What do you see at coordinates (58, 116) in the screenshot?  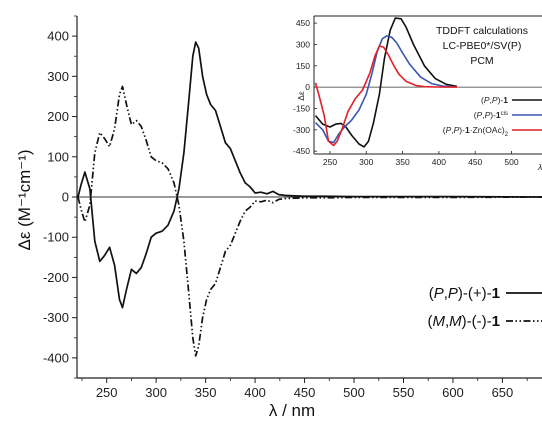 I see `y-tick-label: 200` at bounding box center [58, 116].